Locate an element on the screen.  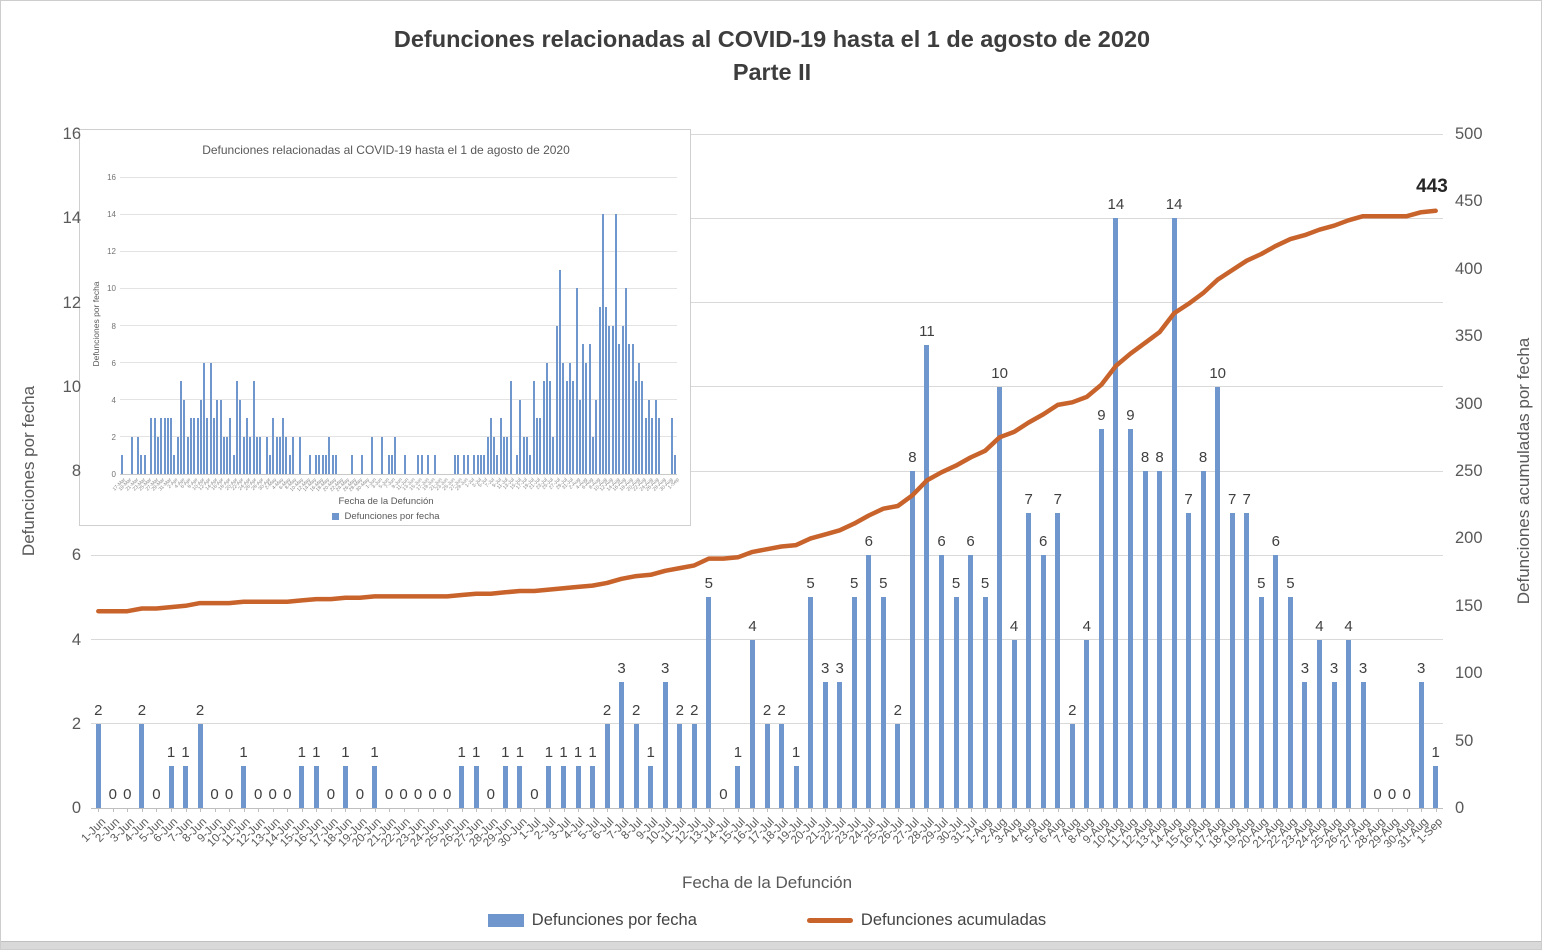
inset-x-axis-title: Fecha de la Defunción is located at coordinates (386, 501).